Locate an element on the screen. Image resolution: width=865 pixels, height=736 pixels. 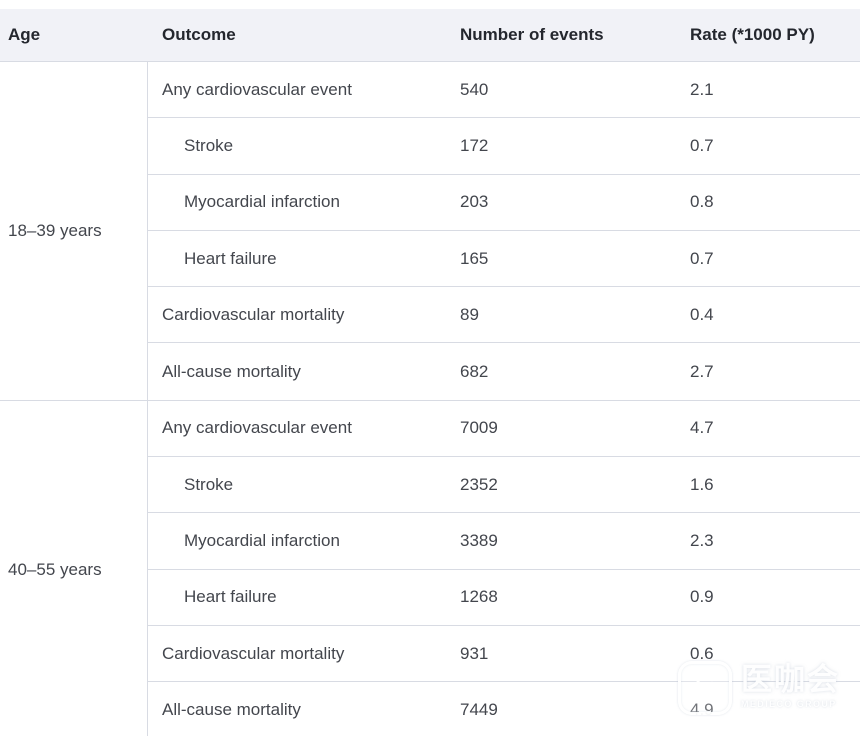
events-cell: 2352 is located at coordinates (575, 485).